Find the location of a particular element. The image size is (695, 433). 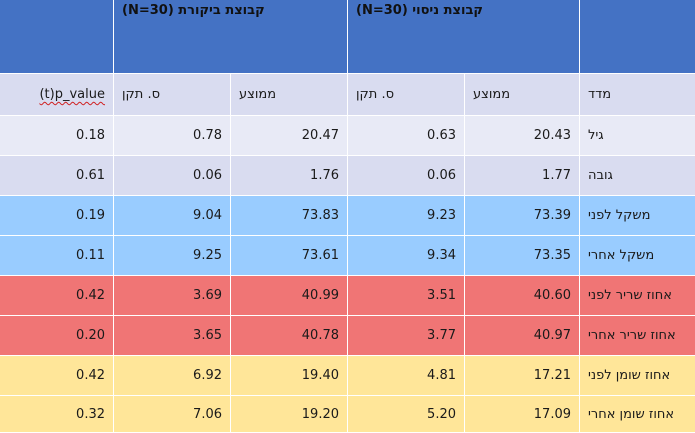

experiment-sd-cell: 0.06 is located at coordinates (406, 176).